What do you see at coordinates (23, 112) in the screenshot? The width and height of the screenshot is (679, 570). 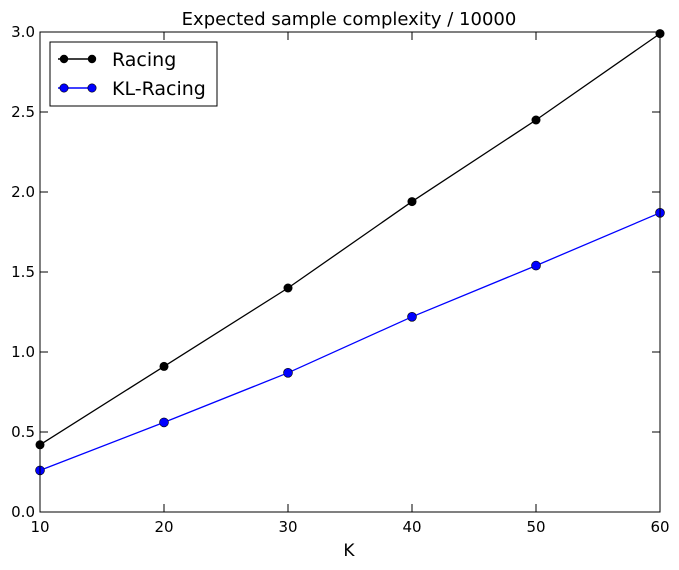 I see `y-tick-label: 2.5` at bounding box center [23, 112].